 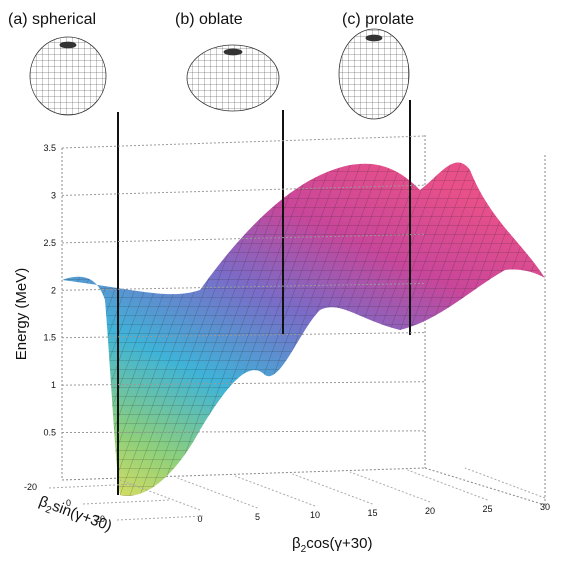 What do you see at coordinates (233, 78) in the screenshot?
I see `oblate-shape` at bounding box center [233, 78].